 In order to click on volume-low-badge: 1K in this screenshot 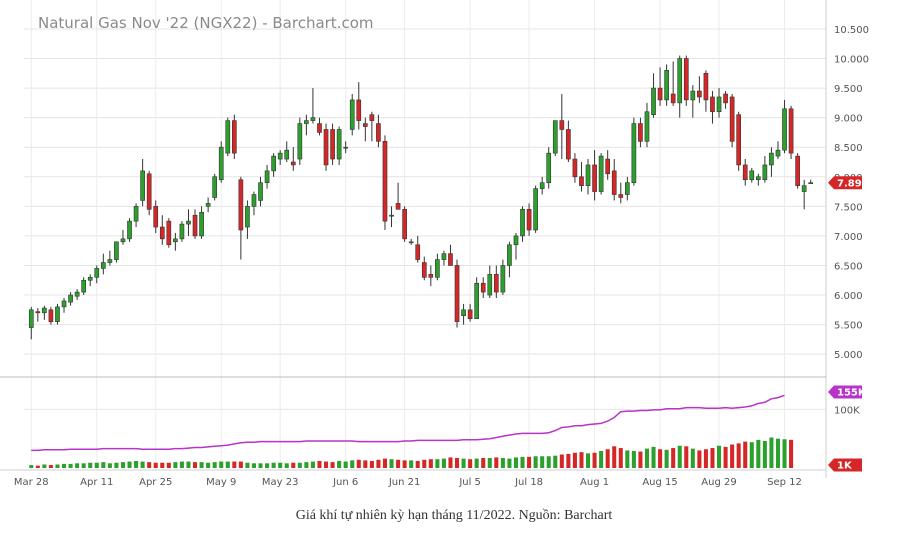, I will do `click(845, 465)`.